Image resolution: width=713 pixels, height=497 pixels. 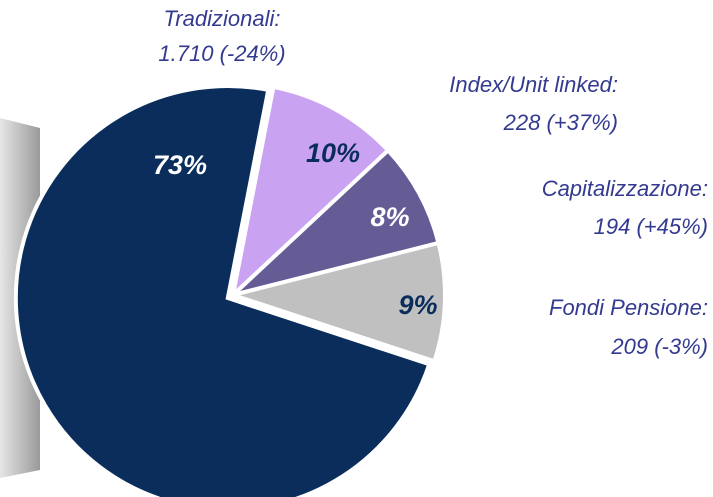 What do you see at coordinates (628, 307) in the screenshot?
I see `category-label: Fondi Pensione:` at bounding box center [628, 307].